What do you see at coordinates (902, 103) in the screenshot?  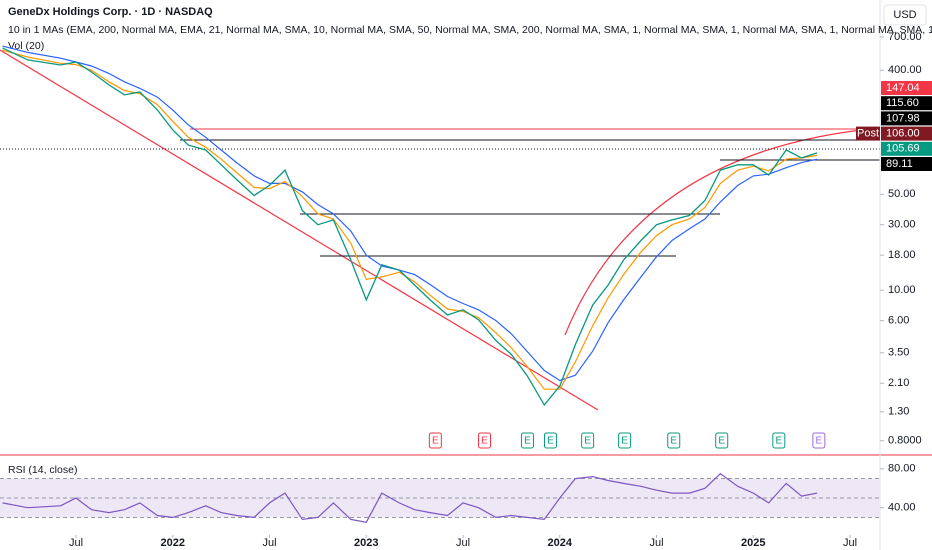 I see `price-label: 115.60` at bounding box center [902, 103].